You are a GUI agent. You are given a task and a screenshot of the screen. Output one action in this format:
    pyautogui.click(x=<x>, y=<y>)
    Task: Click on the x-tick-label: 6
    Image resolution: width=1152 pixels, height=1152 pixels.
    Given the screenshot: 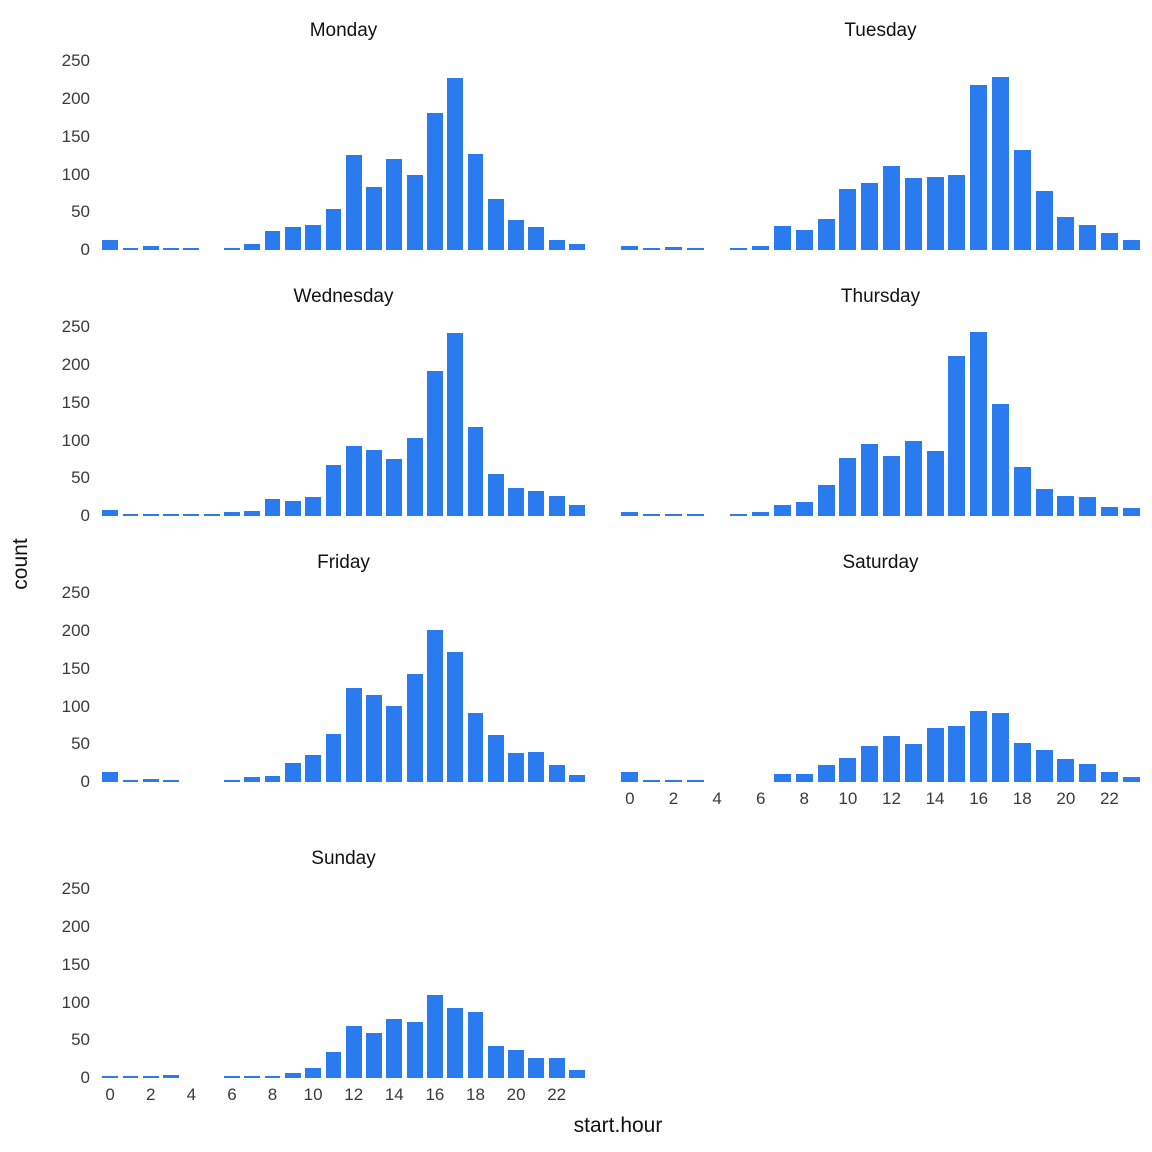 What is the action you would take?
    pyautogui.click(x=760, y=798)
    